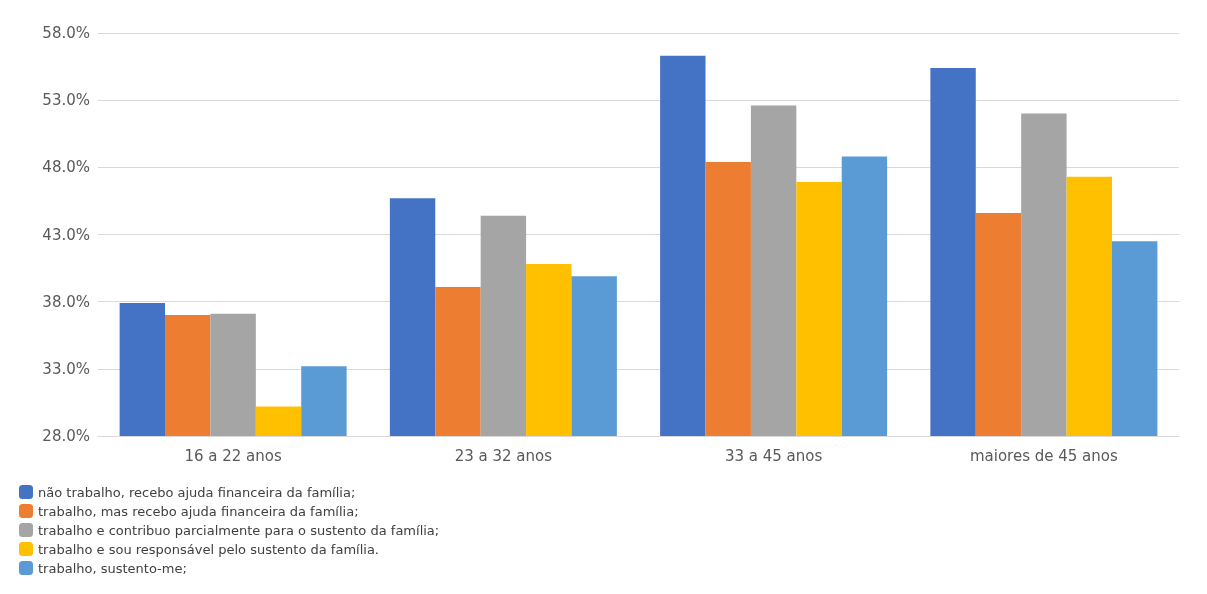  I want to click on y-tick-label: 28.0%, so click(66, 436).